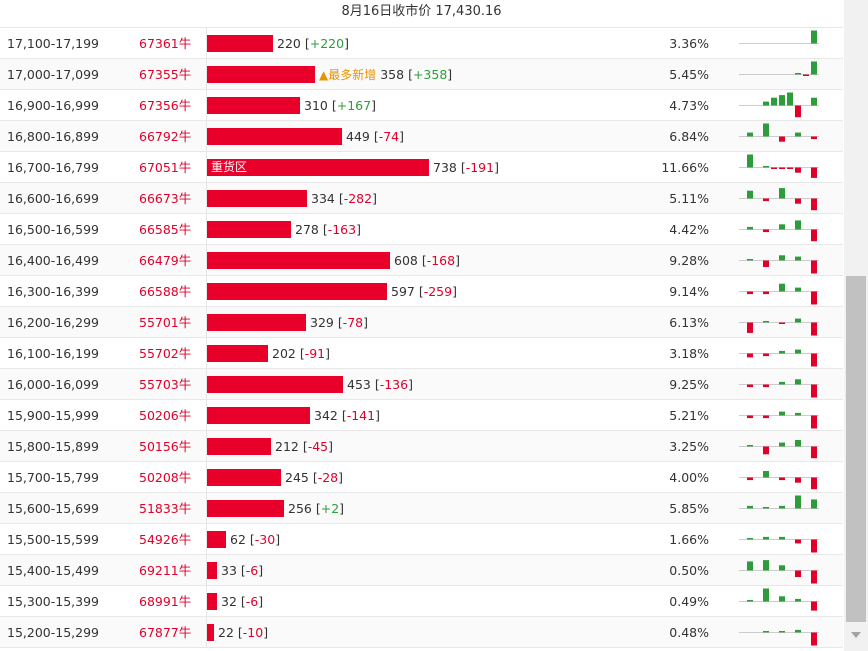 This screenshot has height=651, width=868. I want to click on volume-change: +358, so click(430, 74).